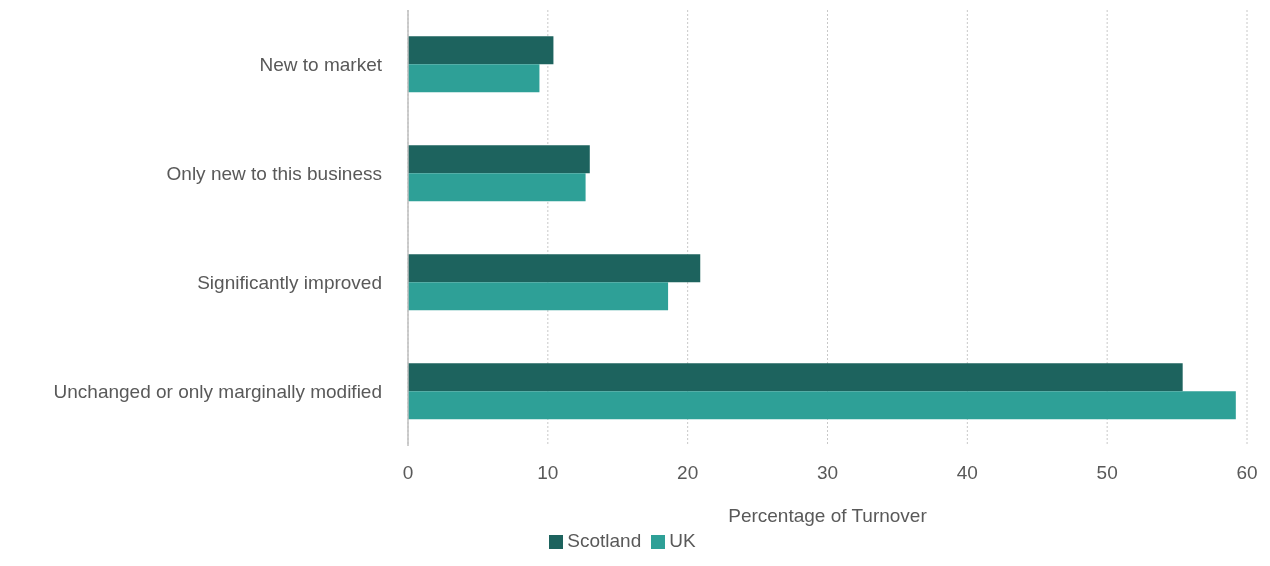  Describe the element at coordinates (1247, 473) in the screenshot. I see `x-tick-label: 60` at that location.